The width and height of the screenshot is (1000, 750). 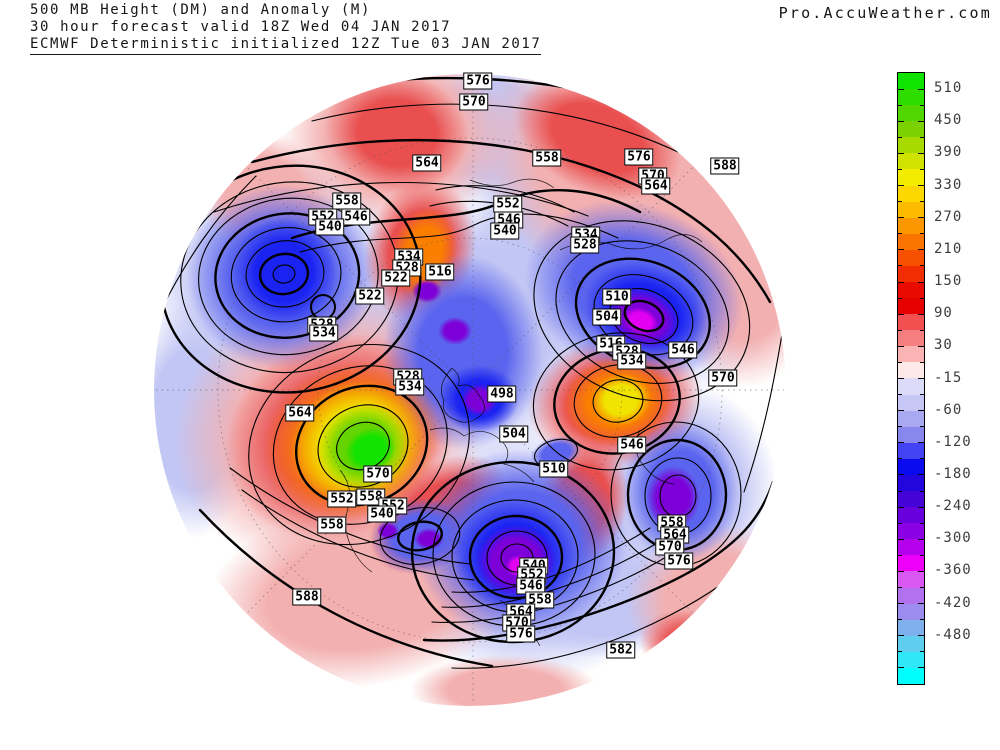 What do you see at coordinates (948, 184) in the screenshot?
I see `colorbar-label-330: 330` at bounding box center [948, 184].